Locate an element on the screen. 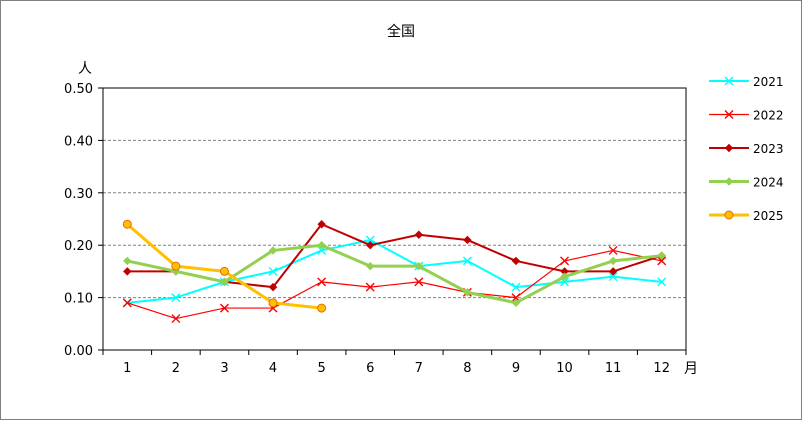 Image resolution: width=802 pixels, height=423 pixels. series-2022 is located at coordinates (394, 284).